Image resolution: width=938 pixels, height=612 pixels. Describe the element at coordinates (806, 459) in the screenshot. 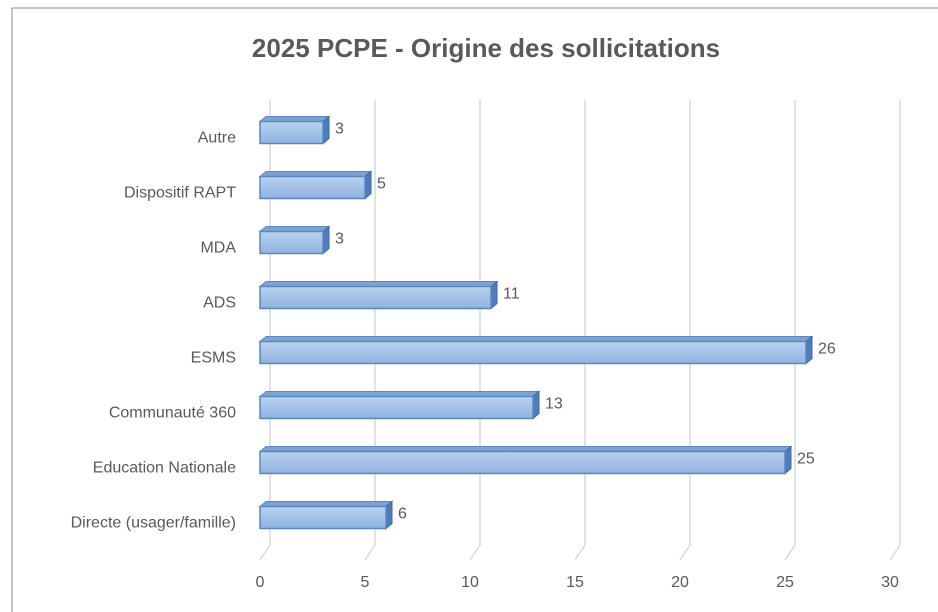

I see `value-label: 25` at that location.